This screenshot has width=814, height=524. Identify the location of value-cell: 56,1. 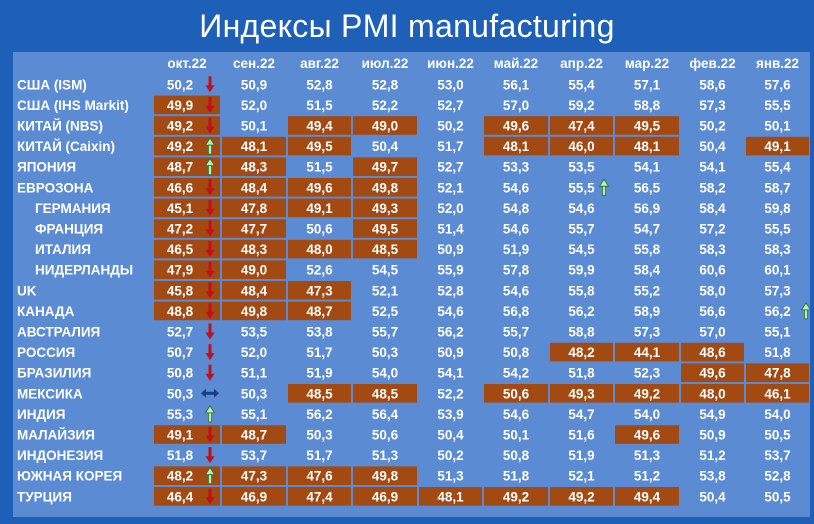
(516, 84).